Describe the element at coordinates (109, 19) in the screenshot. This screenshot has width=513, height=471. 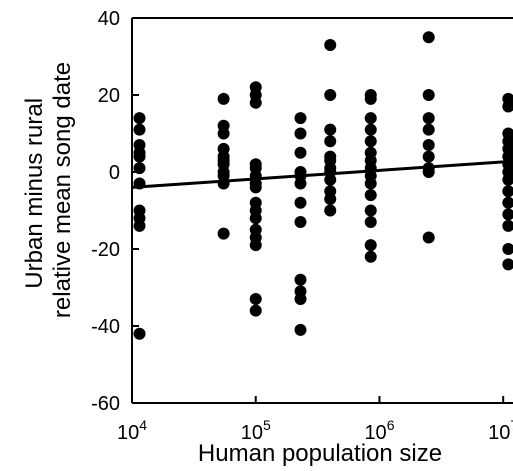
I see `y-tick-label: 40` at that location.